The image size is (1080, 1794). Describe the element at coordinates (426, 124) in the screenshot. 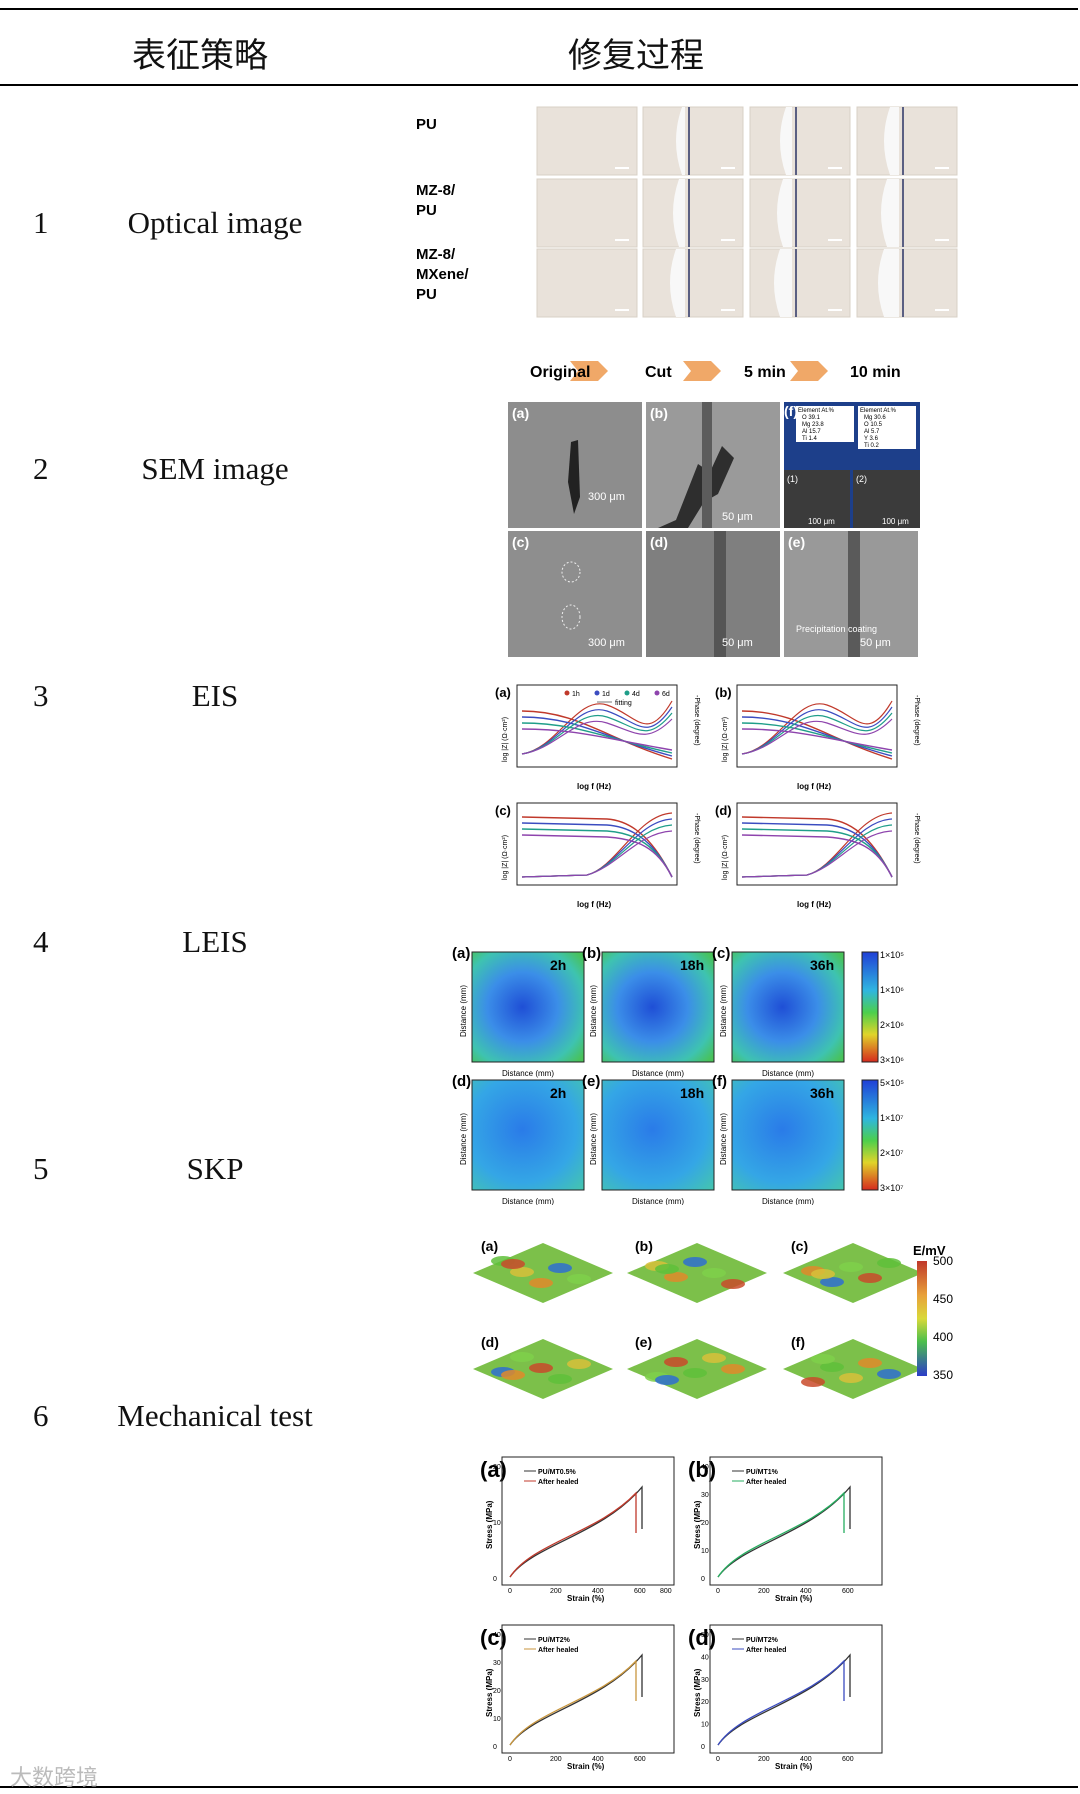

I see `optical-row-label: PU` at that location.